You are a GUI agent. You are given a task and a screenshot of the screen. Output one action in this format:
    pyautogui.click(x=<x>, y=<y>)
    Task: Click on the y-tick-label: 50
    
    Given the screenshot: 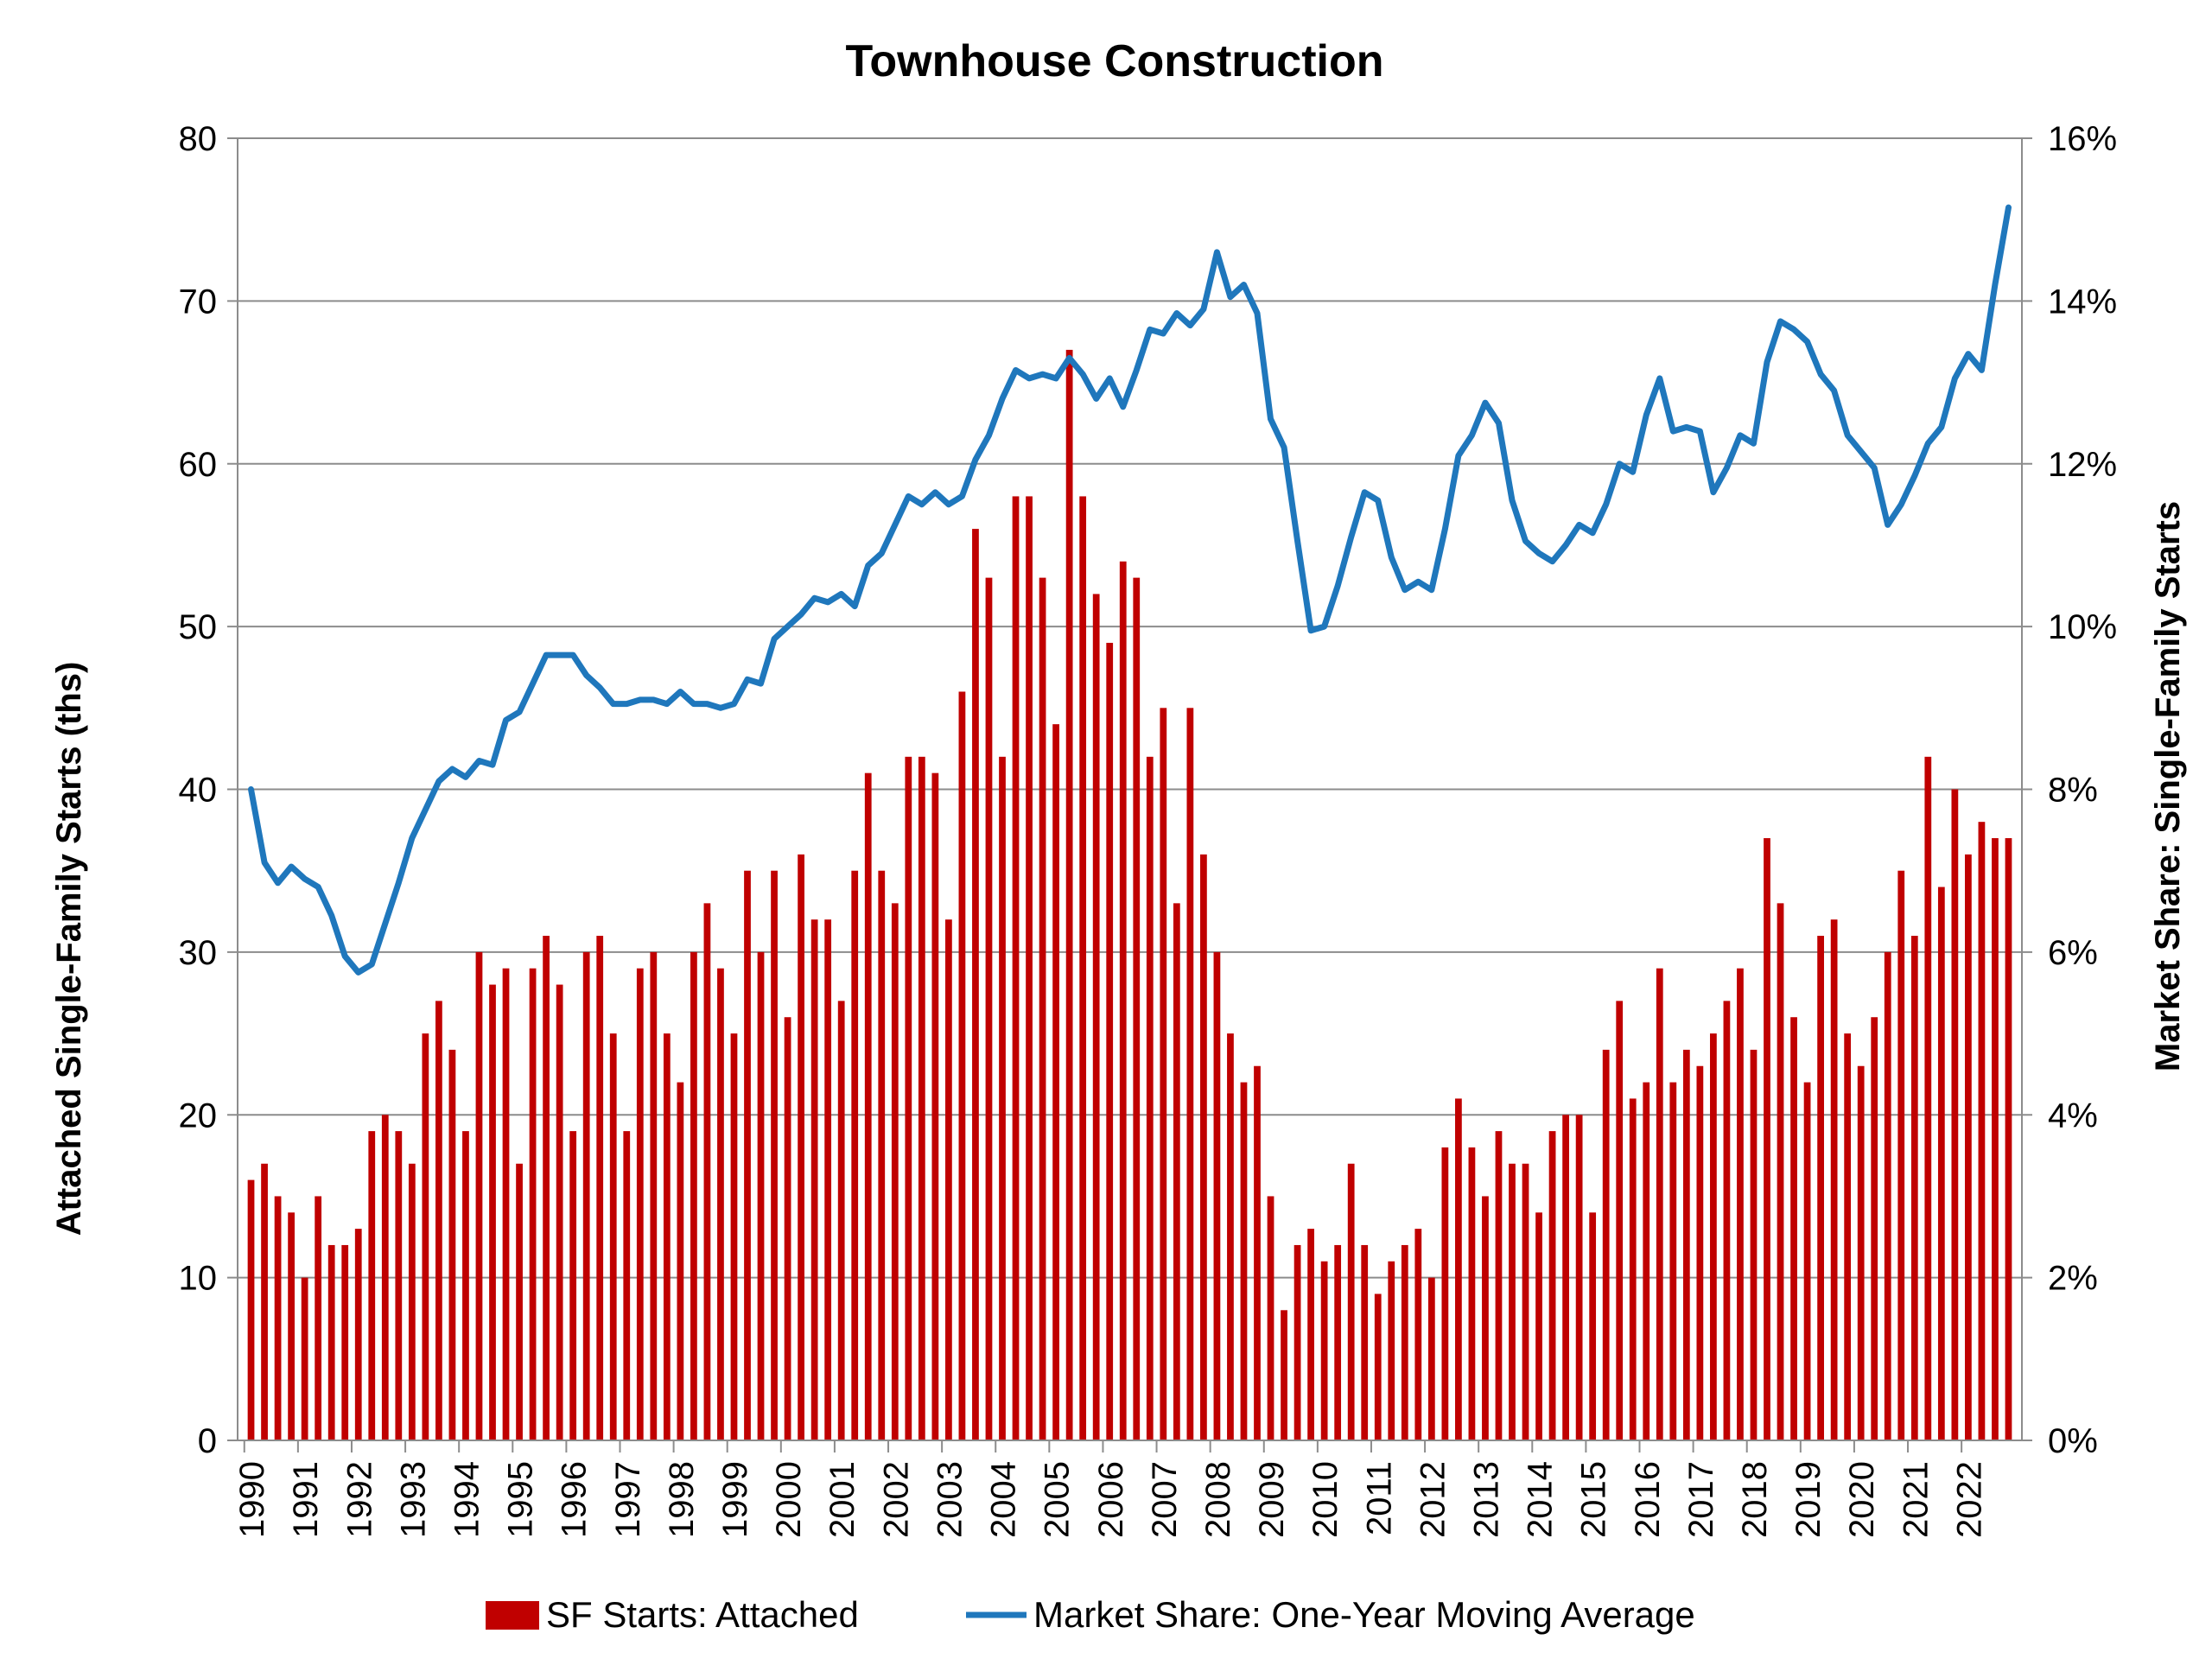 What is the action you would take?
    pyautogui.click(x=198, y=627)
    